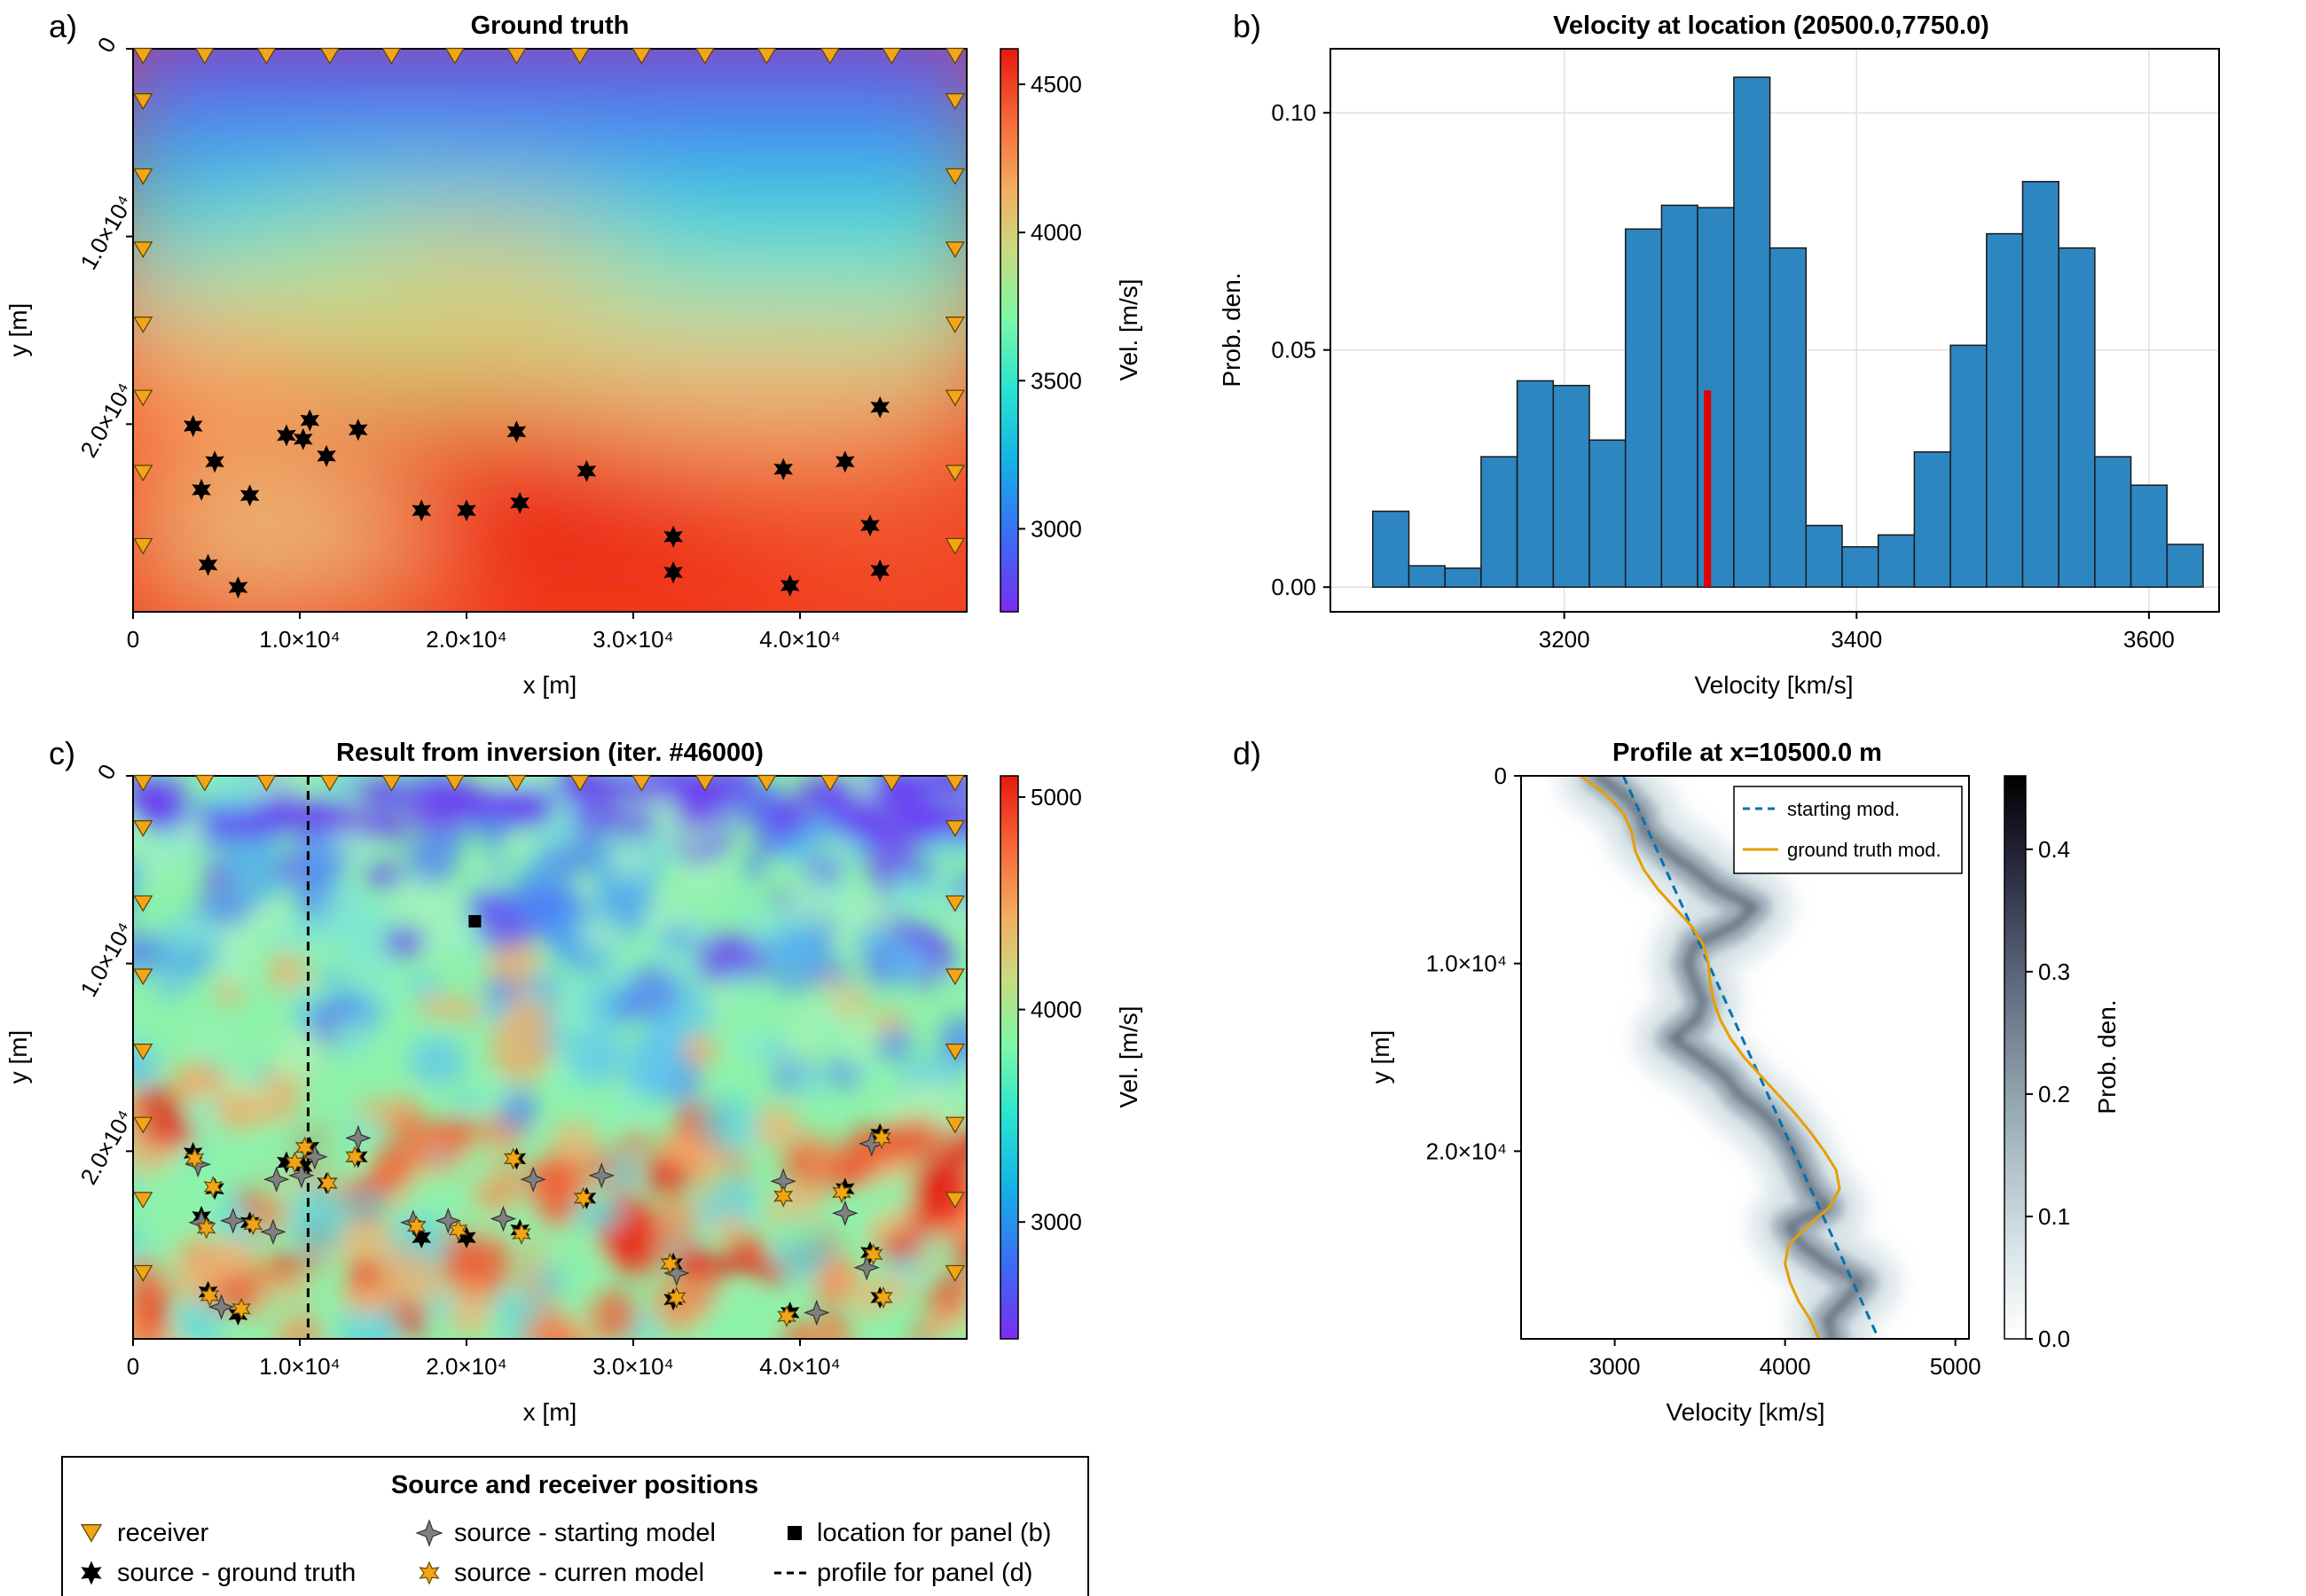 Image resolution: width=2306 pixels, height=1596 pixels. What do you see at coordinates (1473, 964) in the screenshot?
I see `panel-d-y-ticks: 0 1.0×10⁴ 2.0×10⁴` at bounding box center [1473, 964].